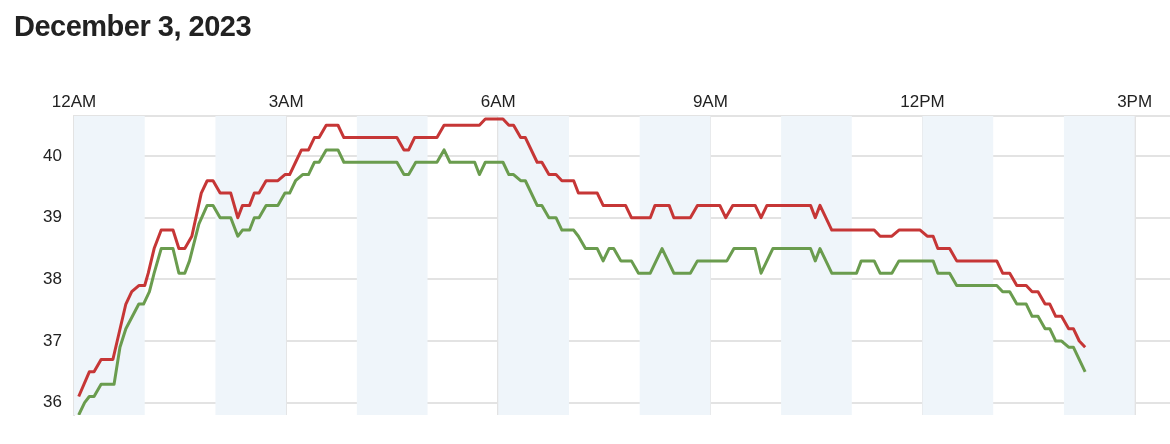 The image size is (1170, 444). Describe the element at coordinates (52, 402) in the screenshot. I see `y-tick-label: 36` at that location.